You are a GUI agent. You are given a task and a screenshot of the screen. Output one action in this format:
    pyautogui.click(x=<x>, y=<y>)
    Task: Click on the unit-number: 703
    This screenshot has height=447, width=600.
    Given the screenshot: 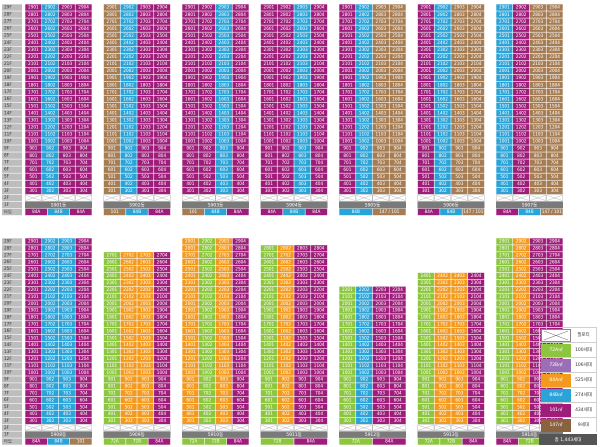 What is the action you would take?
    pyautogui.click(x=145, y=162)
    